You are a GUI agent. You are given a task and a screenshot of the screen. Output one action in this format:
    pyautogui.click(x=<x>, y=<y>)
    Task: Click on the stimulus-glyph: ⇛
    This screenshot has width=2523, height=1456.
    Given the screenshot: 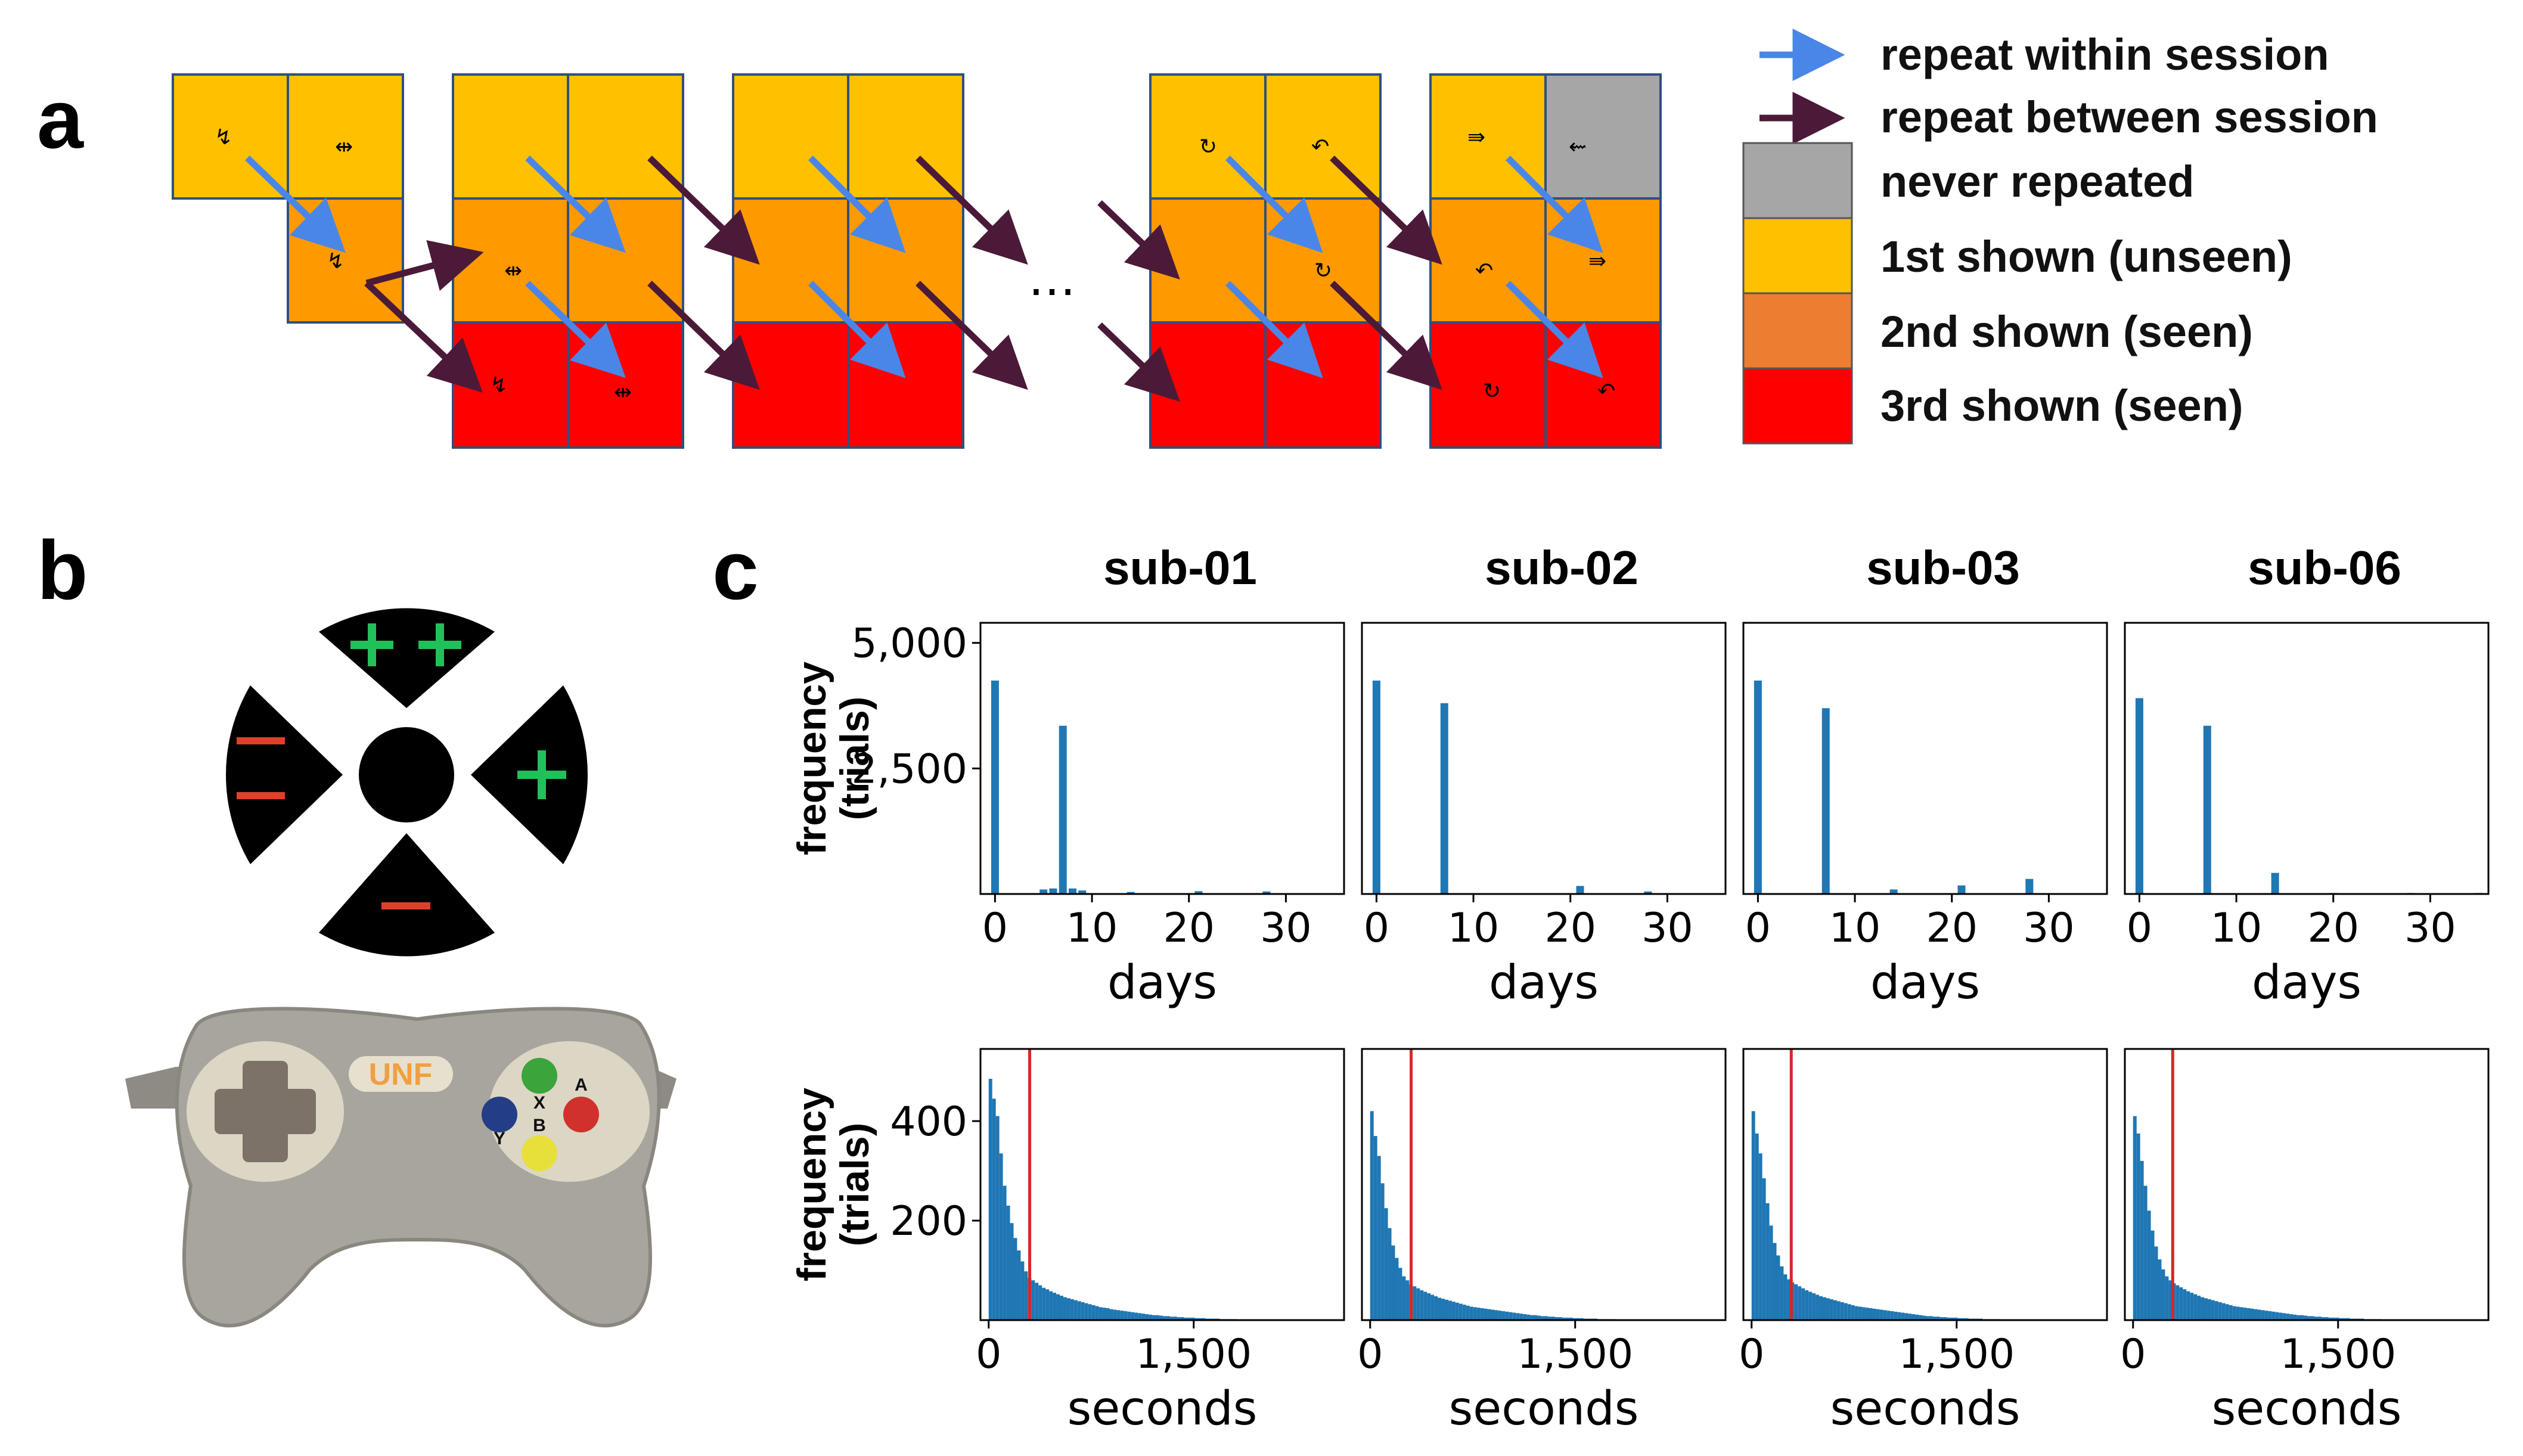 What is the action you would take?
    pyautogui.click(x=1476, y=137)
    